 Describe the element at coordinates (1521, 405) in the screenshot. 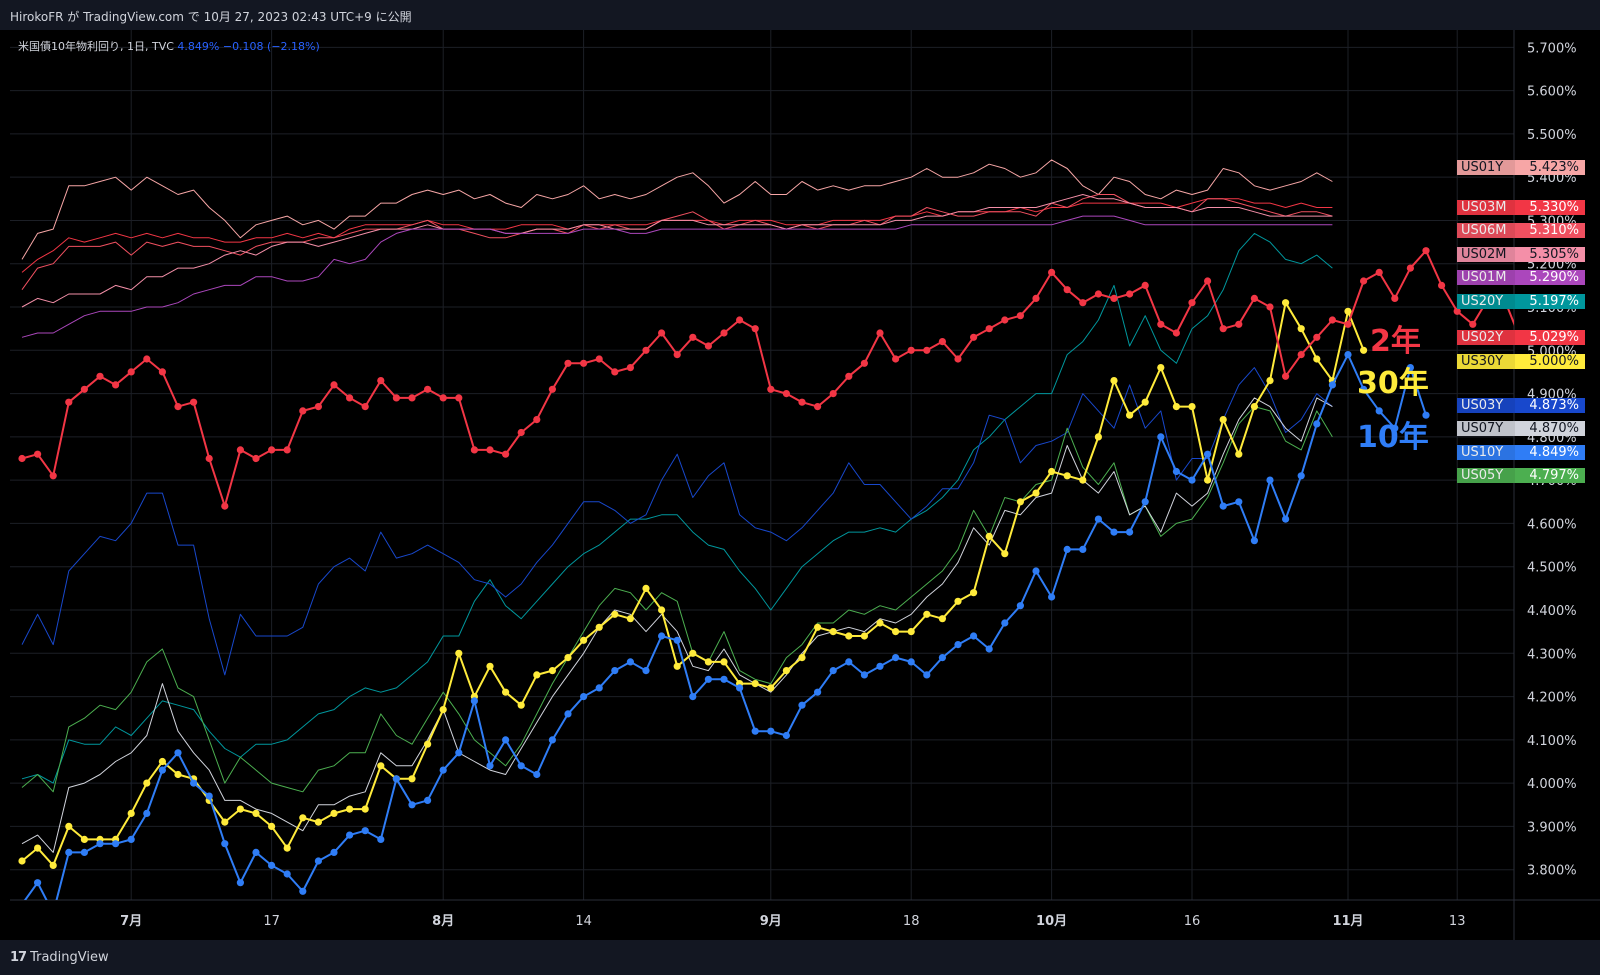

I see `price-badge-us03y: US03Y 4.873%` at that location.